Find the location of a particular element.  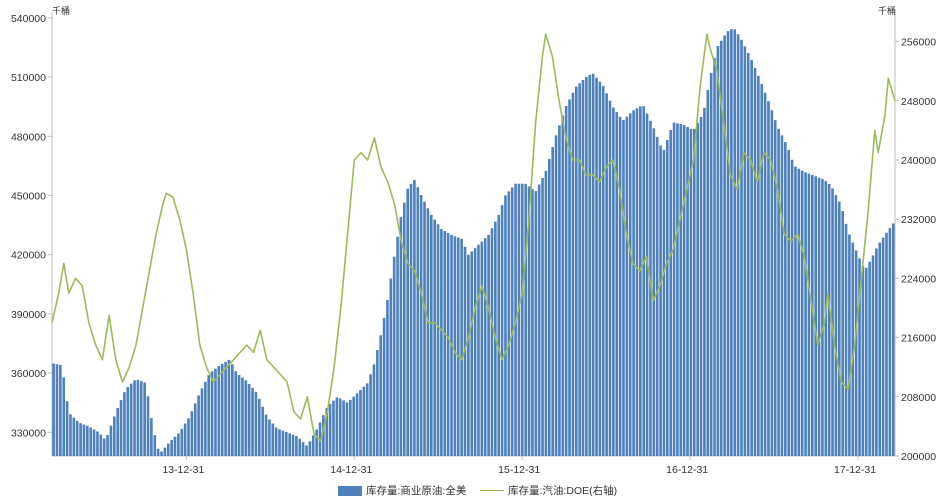

left-axis-unit: 千桶 is located at coordinates (61, 11).